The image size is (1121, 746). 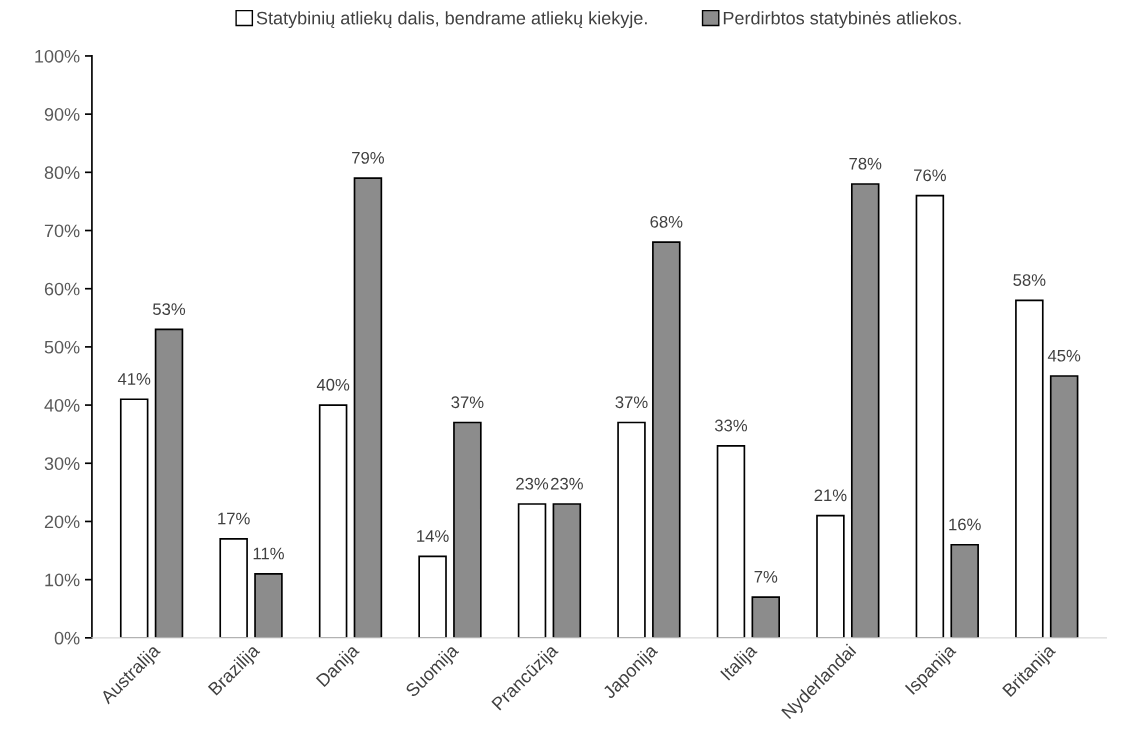 What do you see at coordinates (62, 463) in the screenshot?
I see `y-tick-label: 30%` at bounding box center [62, 463].